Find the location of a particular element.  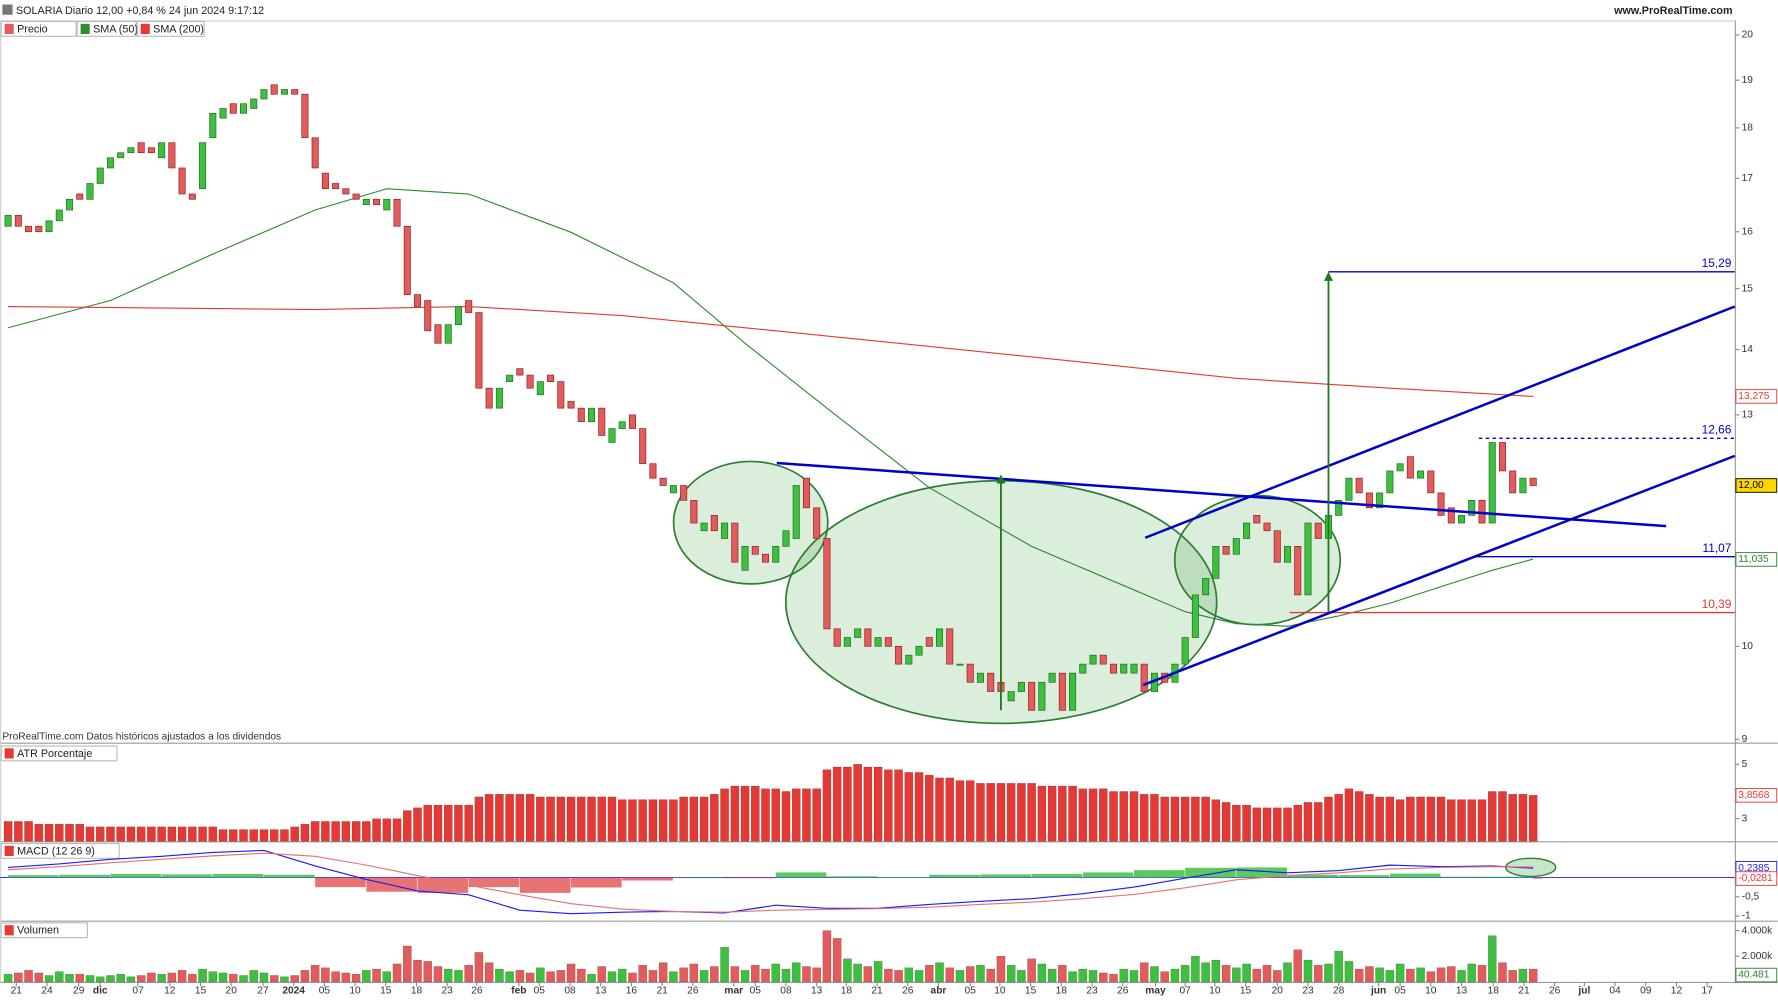

x-tick-label: 05 is located at coordinates (540, 991).